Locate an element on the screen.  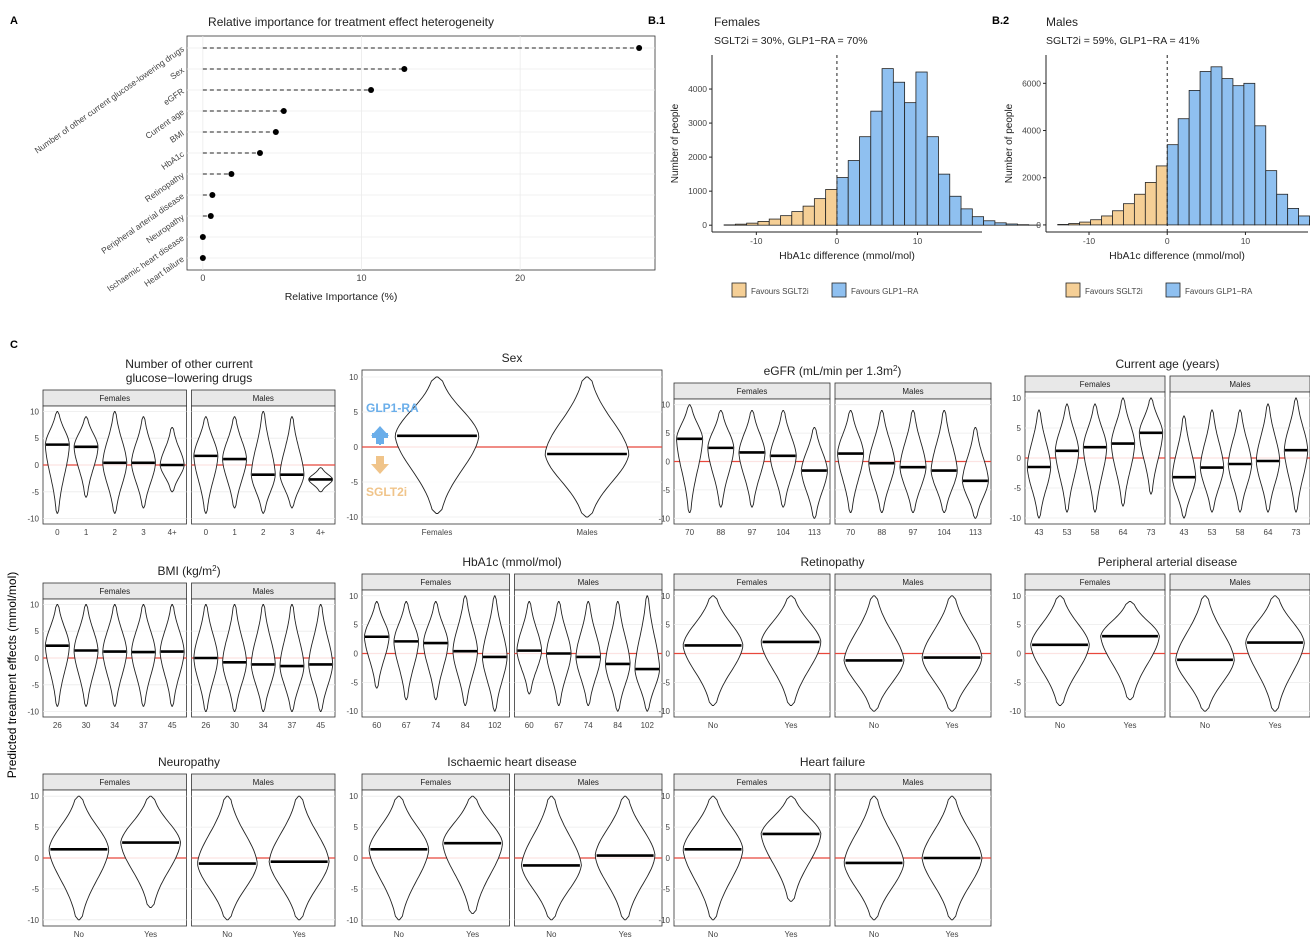
violin_egfr-y-tick: 0 is located at coordinates (668, 462).